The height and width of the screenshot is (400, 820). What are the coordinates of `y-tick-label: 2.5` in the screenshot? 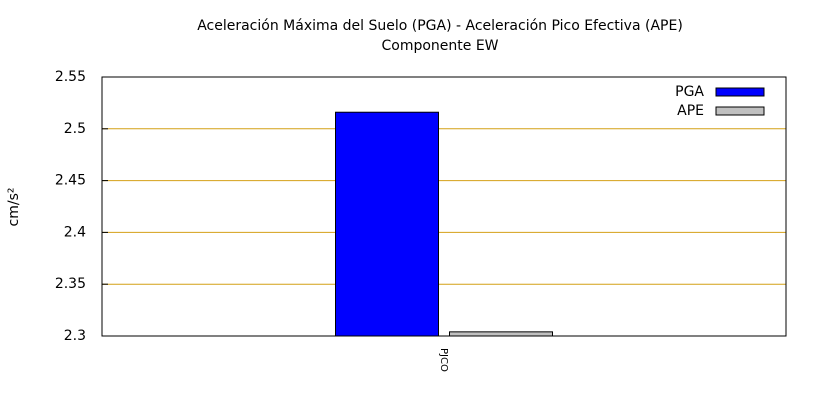 It's located at (75, 129).